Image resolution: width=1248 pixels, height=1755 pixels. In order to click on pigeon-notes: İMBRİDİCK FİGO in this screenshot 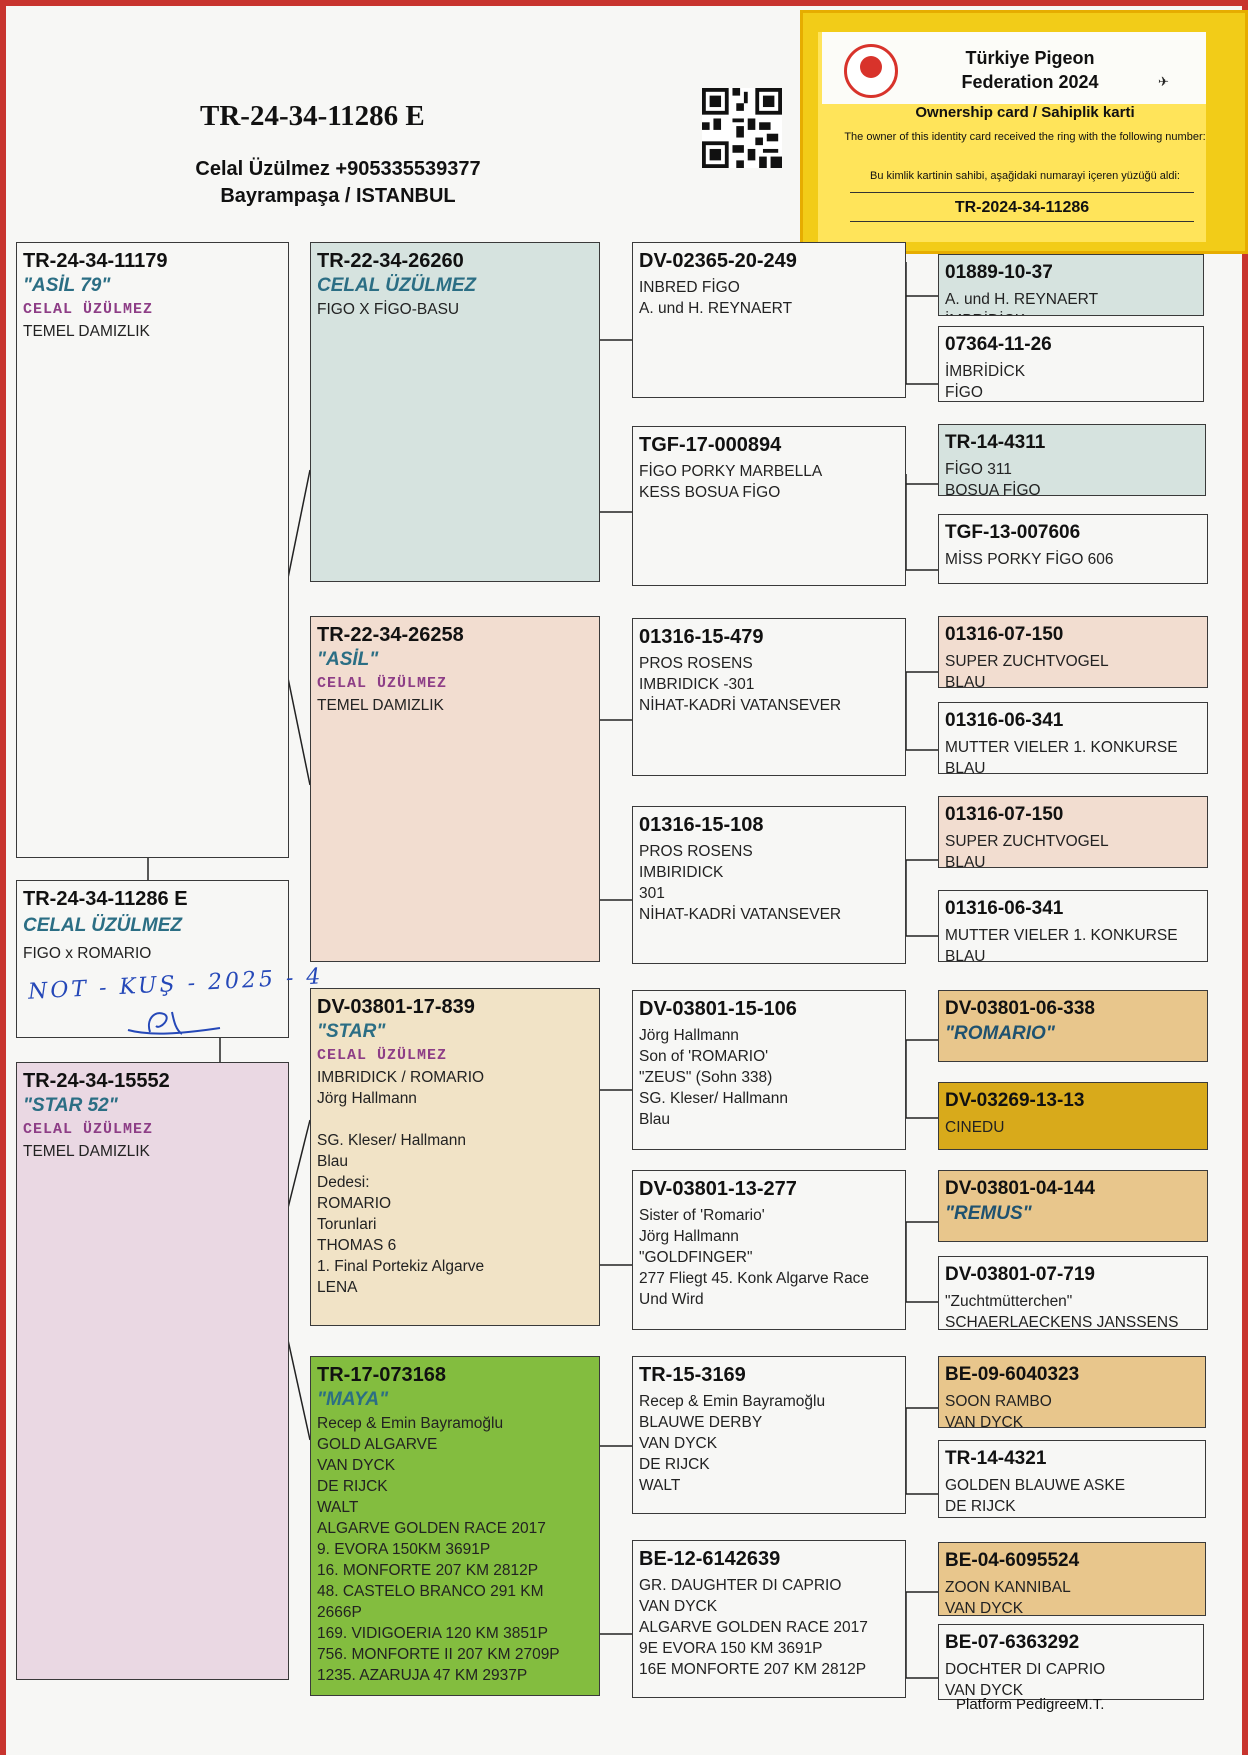, I will do `click(985, 382)`.